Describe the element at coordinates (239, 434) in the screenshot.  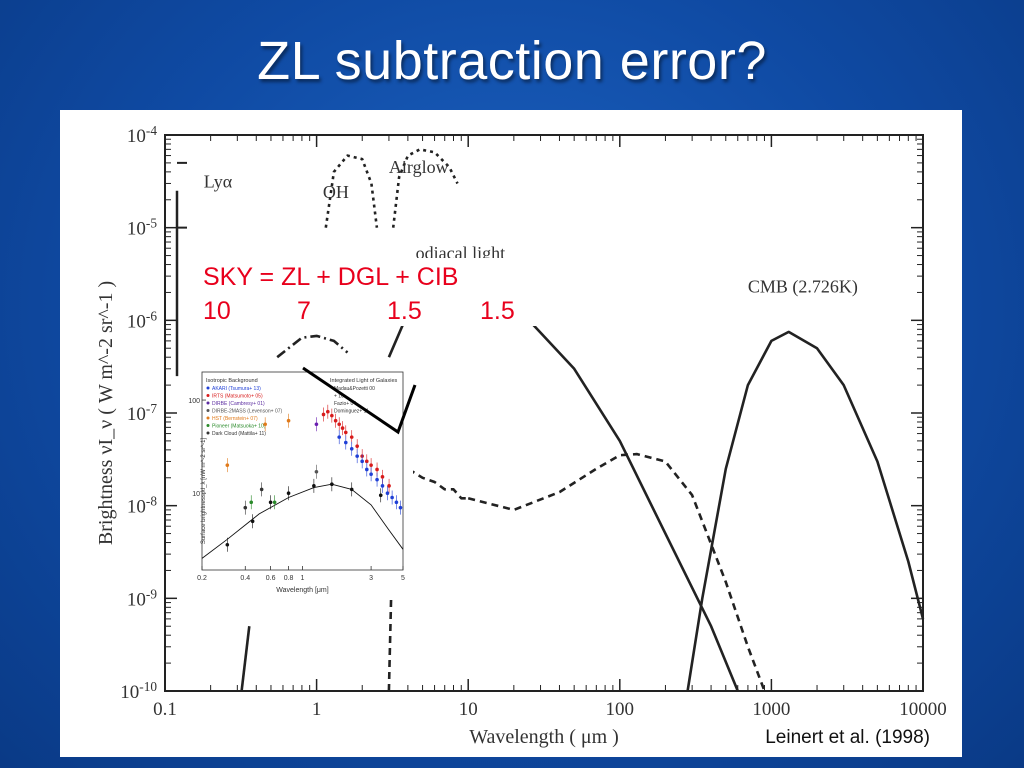
I see `inset-legend-entry: Dark Cloud (Mattila+ 11)` at that location.